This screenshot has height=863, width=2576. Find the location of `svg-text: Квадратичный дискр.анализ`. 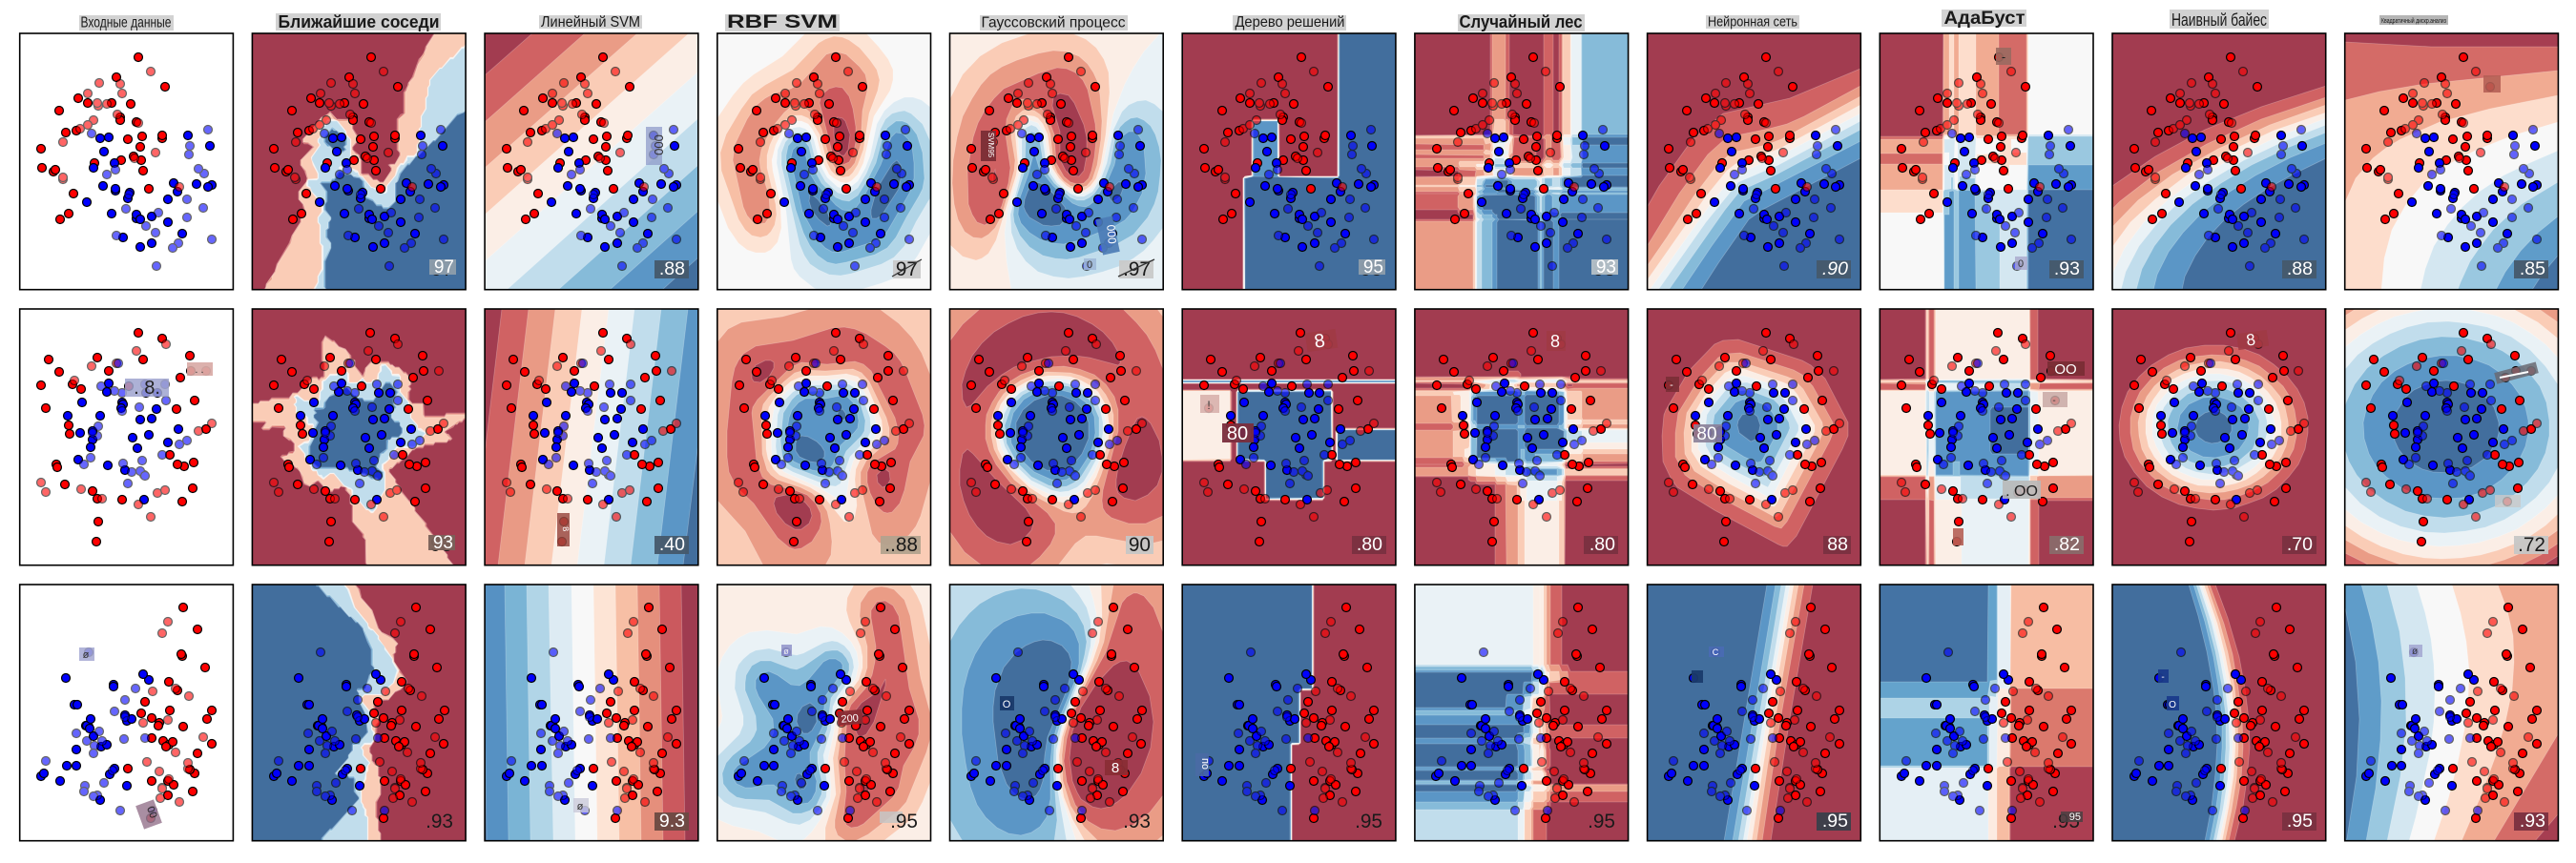

svg-text: Квадратичный дискр.анализ is located at coordinates (2413, 21).